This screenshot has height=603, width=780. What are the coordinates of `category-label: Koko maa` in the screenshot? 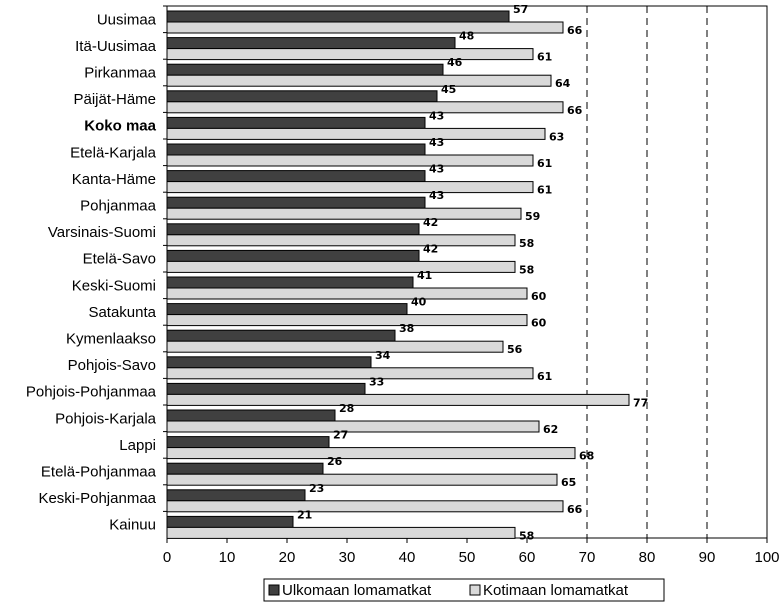 It's located at (120, 126).